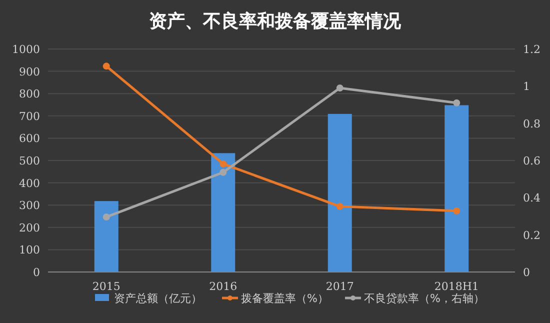  What do you see at coordinates (526, 87) in the screenshot?
I see `y2-tick-label: 1` at bounding box center [526, 87].